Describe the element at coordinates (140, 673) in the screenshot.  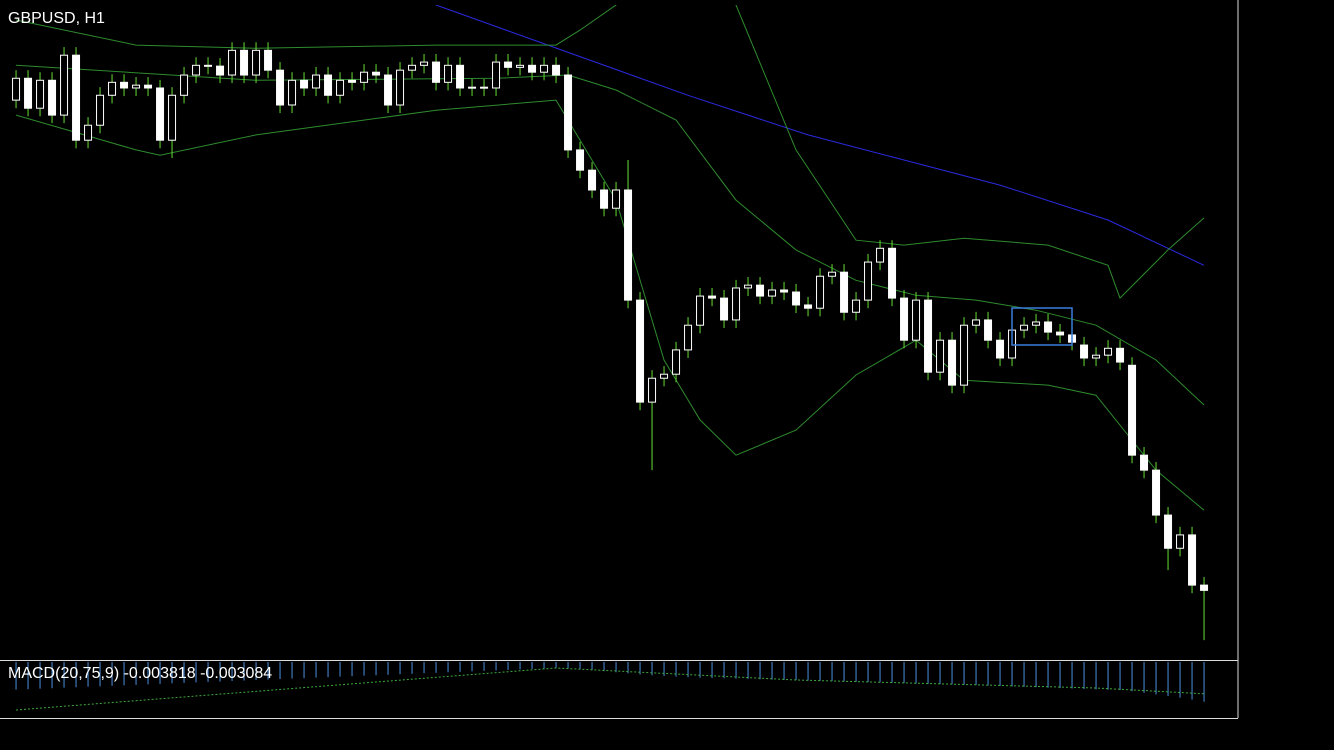
I see `macd-label: MACD(20,75,9) -0.003818 -0.003084` at that location.